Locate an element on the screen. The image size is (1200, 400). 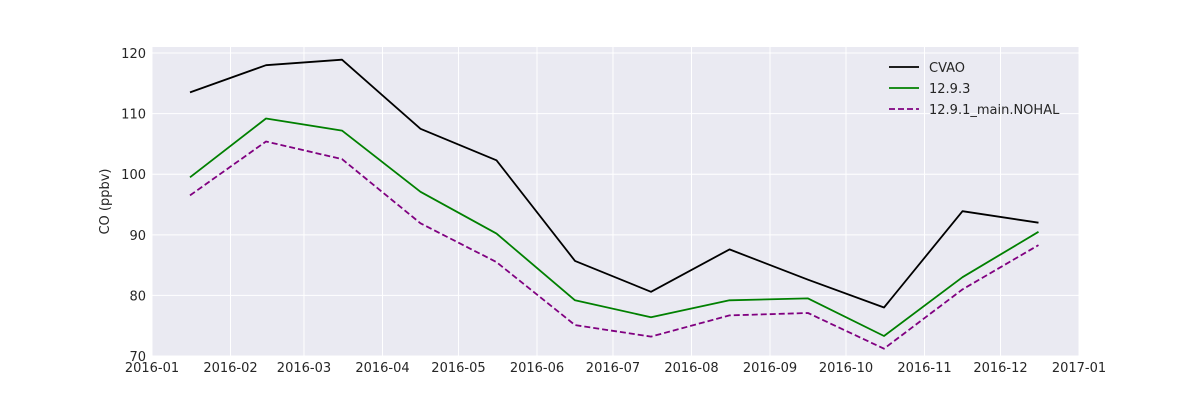
y-tick-label: 90 is located at coordinates (137, 236).